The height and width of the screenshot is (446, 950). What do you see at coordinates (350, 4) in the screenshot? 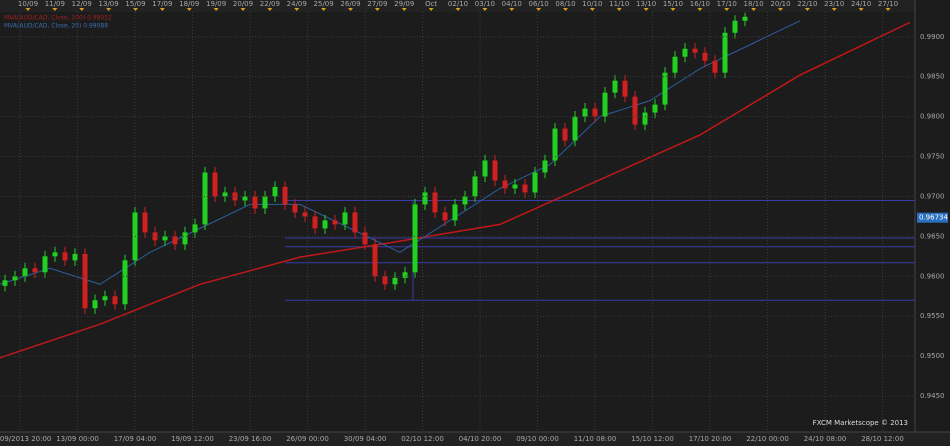
I see `top-time-label: 26/09` at bounding box center [350, 4].